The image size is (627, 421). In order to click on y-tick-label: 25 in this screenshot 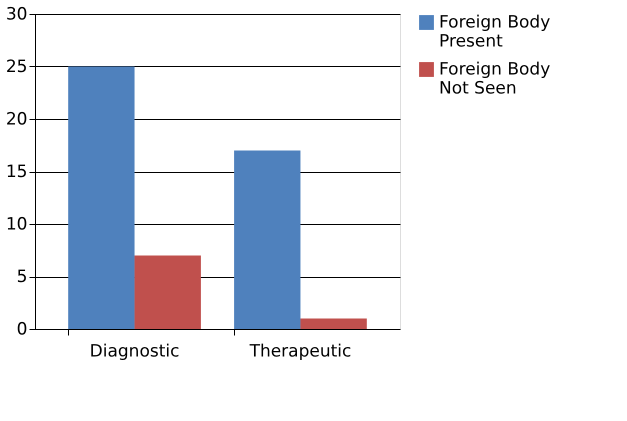, I will do `click(17, 67)`.